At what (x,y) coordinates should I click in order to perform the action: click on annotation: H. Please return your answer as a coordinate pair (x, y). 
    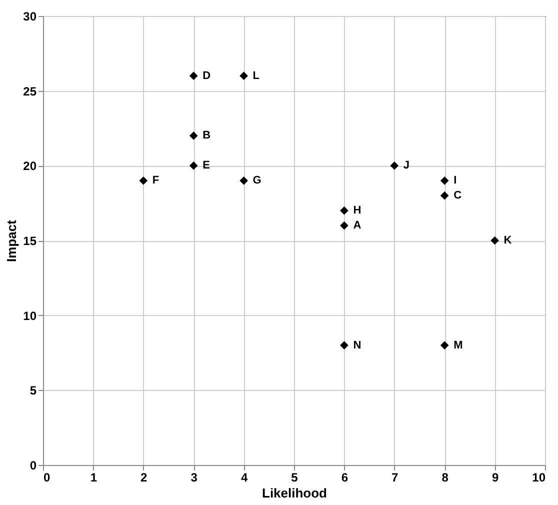
    Looking at the image, I should click on (357, 210).